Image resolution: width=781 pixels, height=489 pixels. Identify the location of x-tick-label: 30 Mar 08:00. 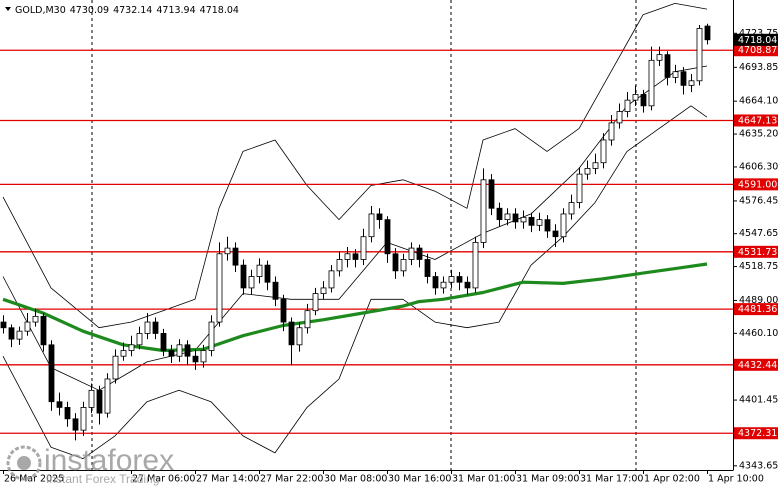
(355, 479).